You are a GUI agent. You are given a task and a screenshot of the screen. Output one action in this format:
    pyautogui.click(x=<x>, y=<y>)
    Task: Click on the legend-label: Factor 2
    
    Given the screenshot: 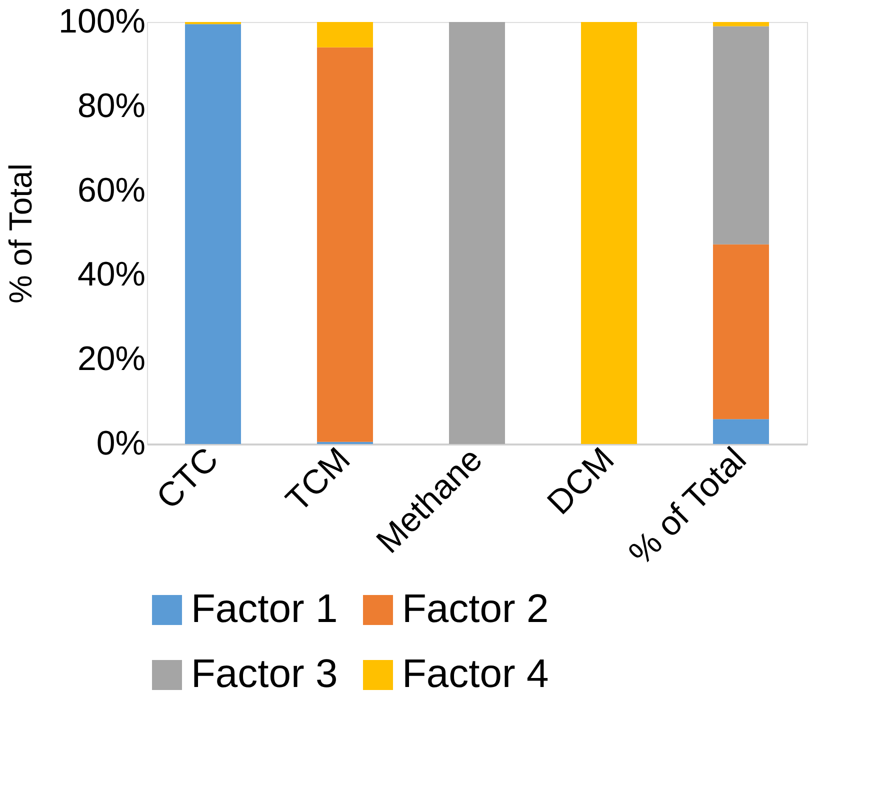 What is the action you would take?
    pyautogui.click(x=475, y=609)
    